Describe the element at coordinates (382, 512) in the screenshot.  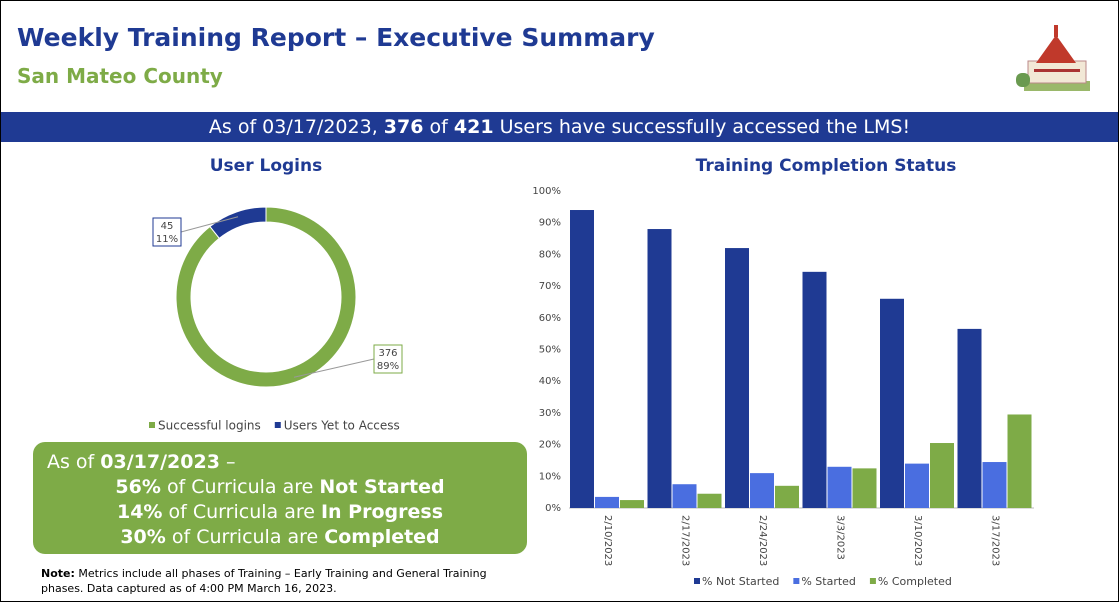
I see `summary-part: In Progress` at that location.